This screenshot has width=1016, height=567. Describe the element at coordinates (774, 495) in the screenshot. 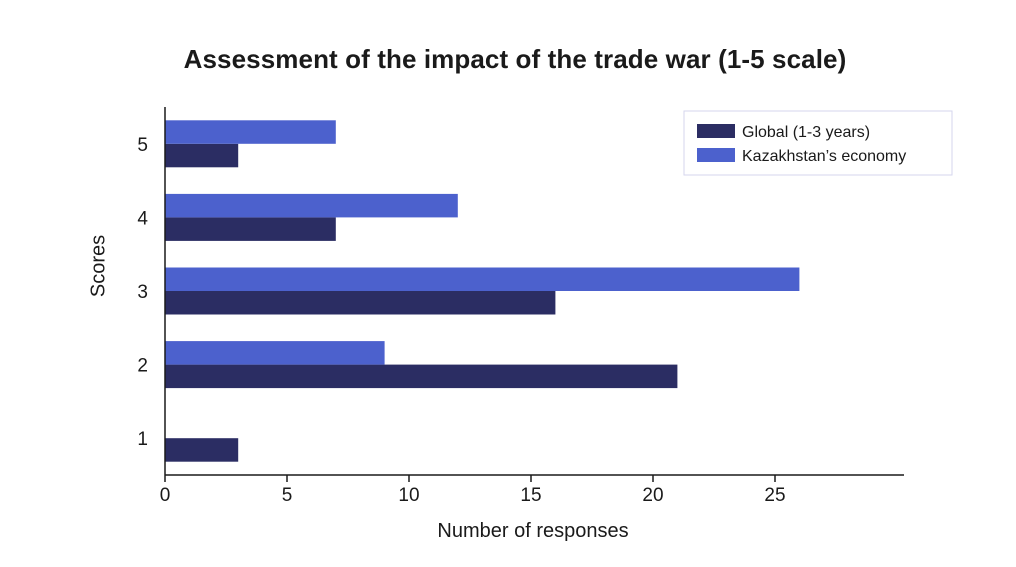

I see `x-tick-label: 25` at that location.